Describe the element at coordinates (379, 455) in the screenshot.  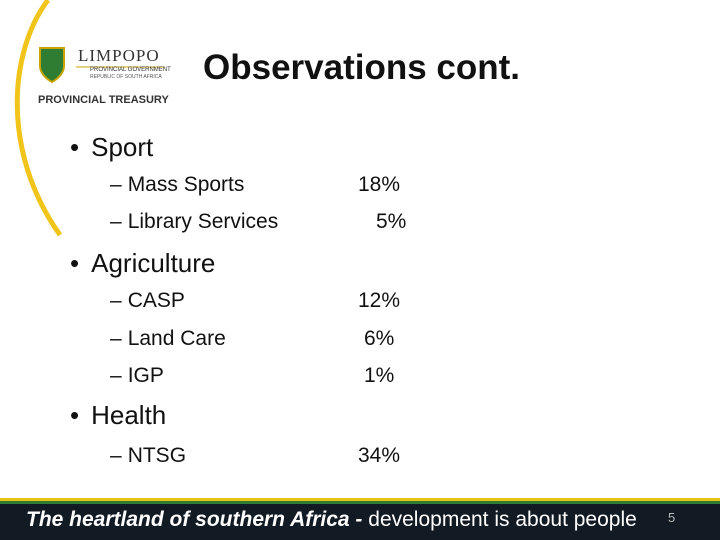
I see `share: 34%` at that location.